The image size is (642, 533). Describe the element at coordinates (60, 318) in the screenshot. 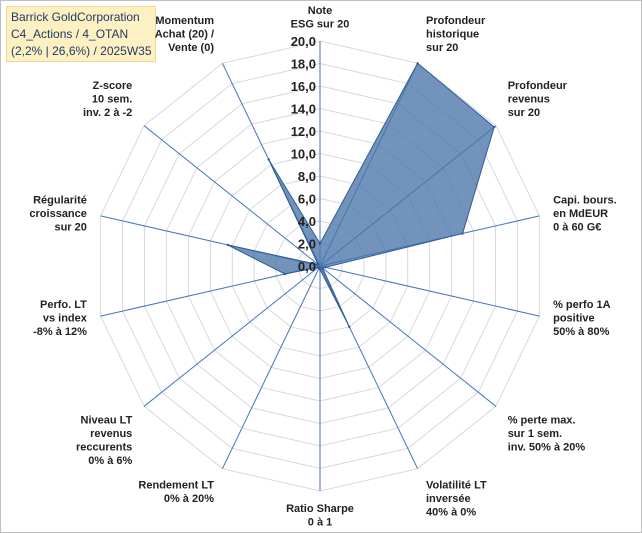

I see `axis-label: Perfo. LT vs index -8% à 12%` at that location.